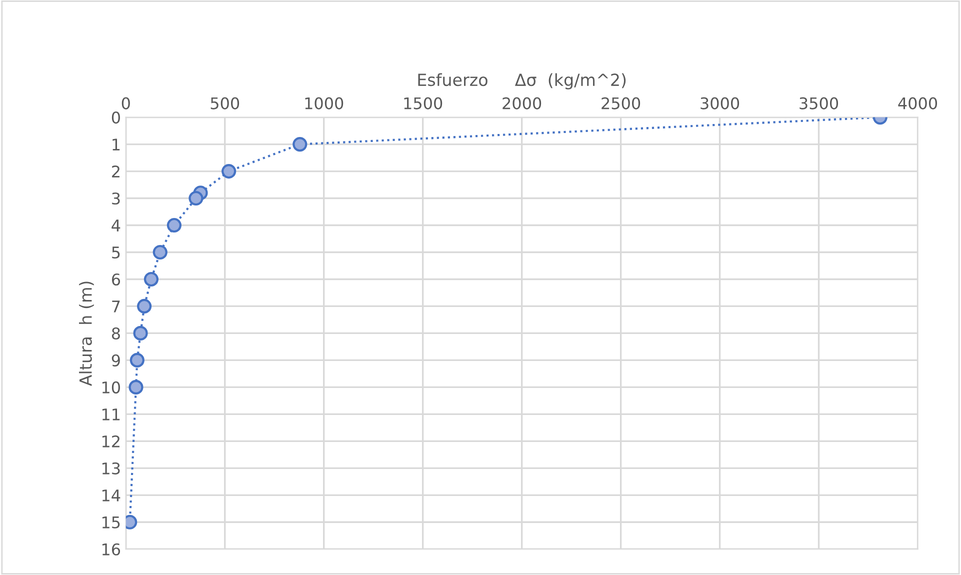 This screenshot has width=961, height=575. Describe the element at coordinates (720, 103) in the screenshot. I see `x-tick-label: 3000` at that location.